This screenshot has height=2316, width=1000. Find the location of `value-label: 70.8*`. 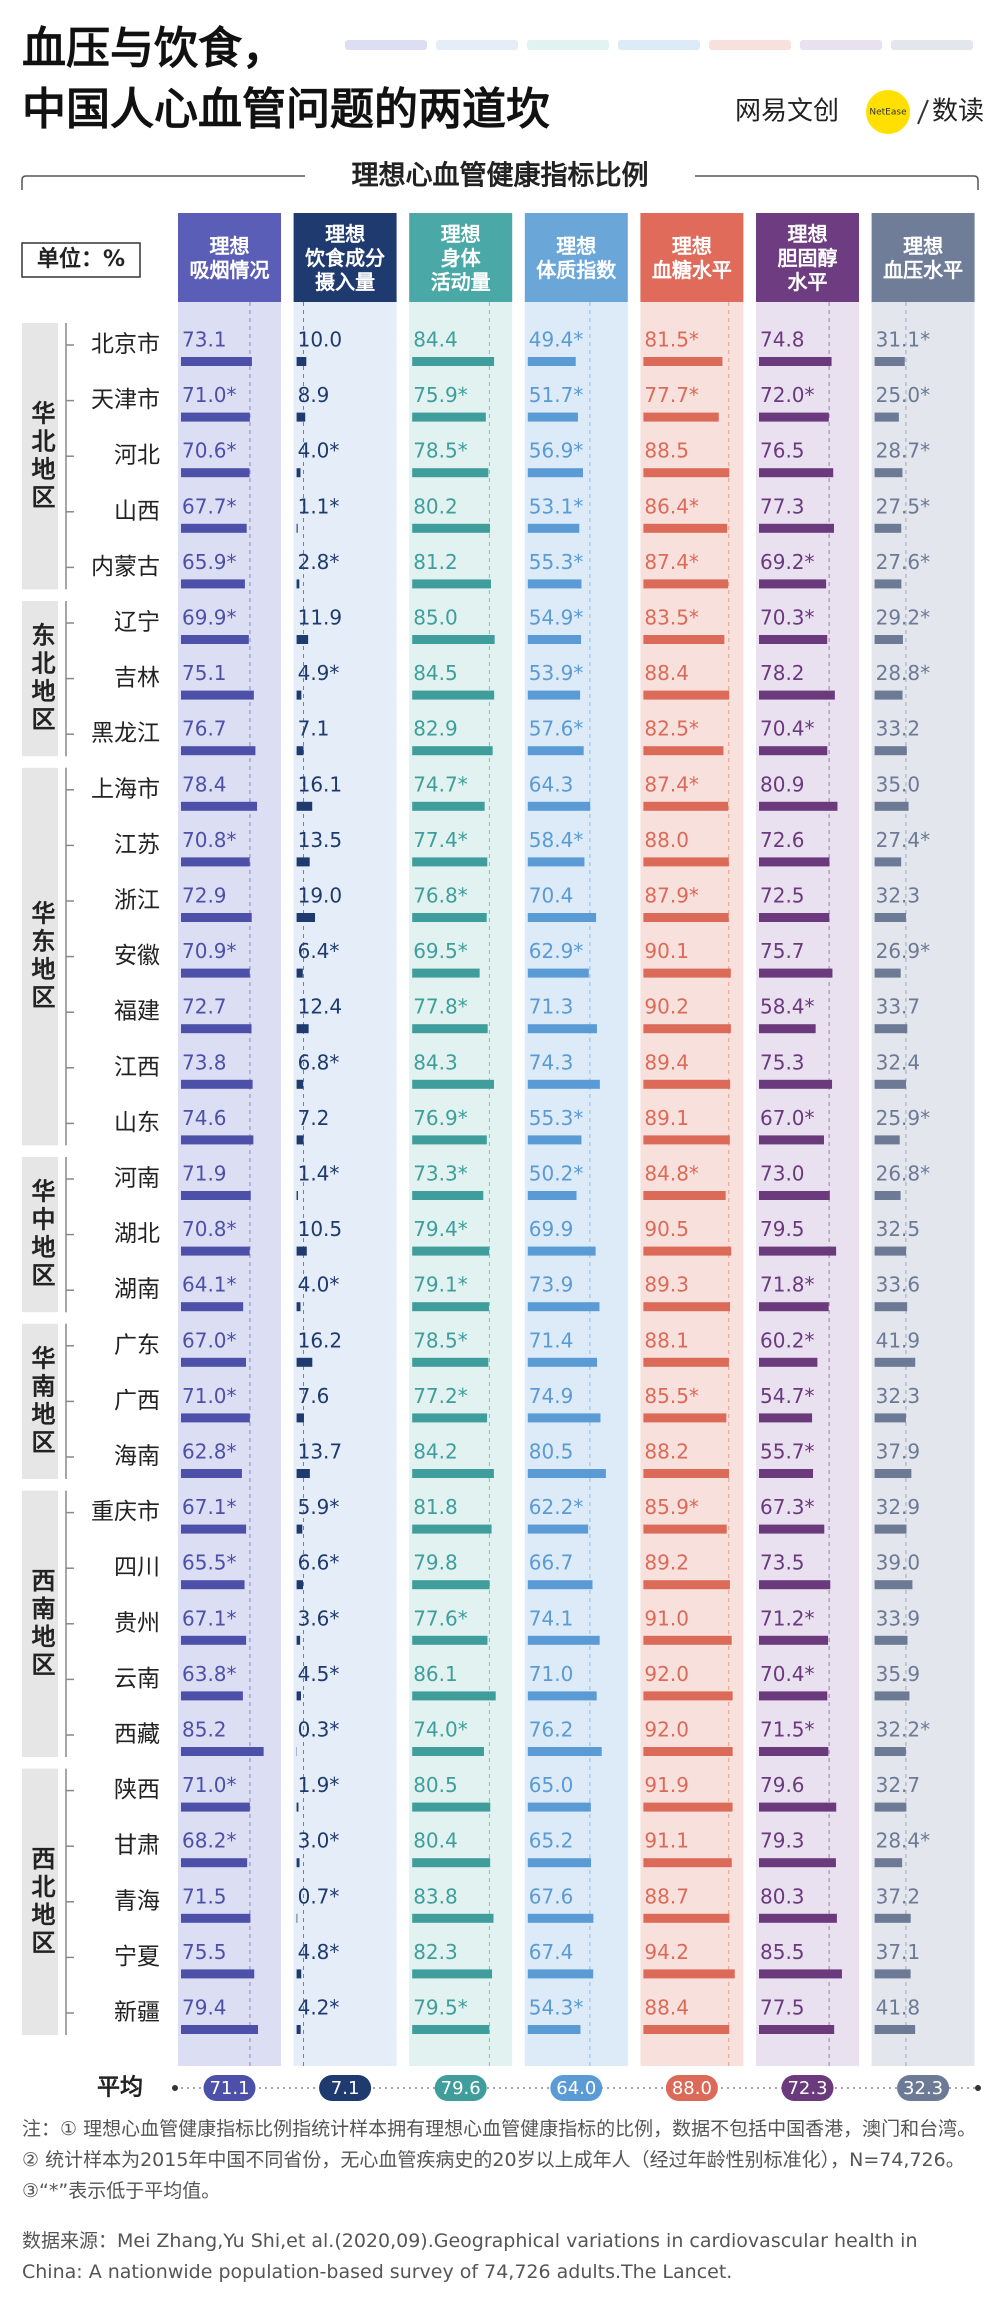

value-label: 70.8* is located at coordinates (209, 840).